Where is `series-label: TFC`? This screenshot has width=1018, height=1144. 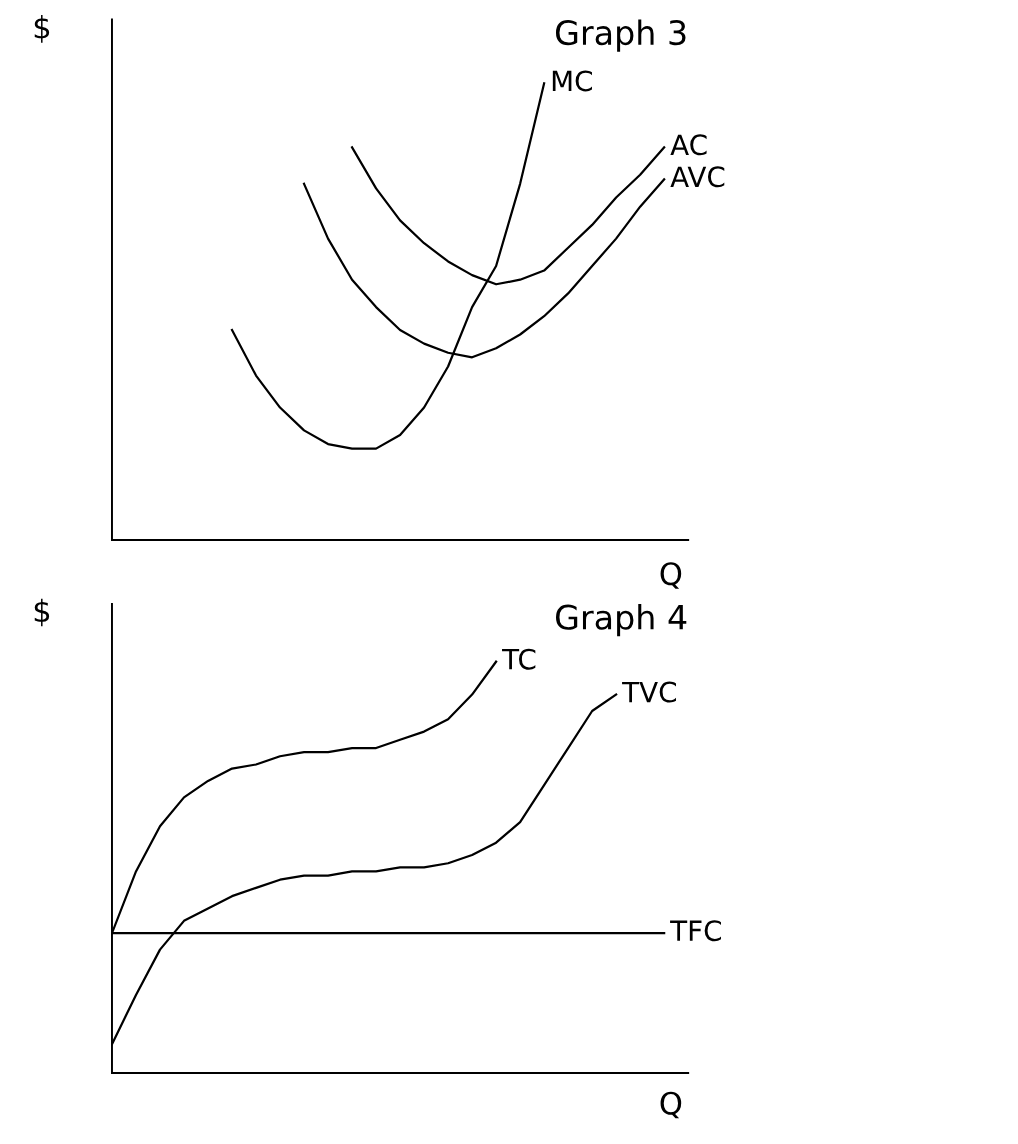
series-label: TFC is located at coordinates (695, 931).